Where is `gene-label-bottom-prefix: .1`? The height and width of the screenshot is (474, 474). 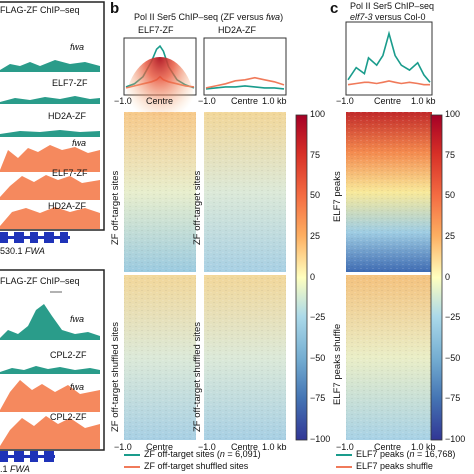 gene-label-bottom-prefix: .1 is located at coordinates (4, 469).